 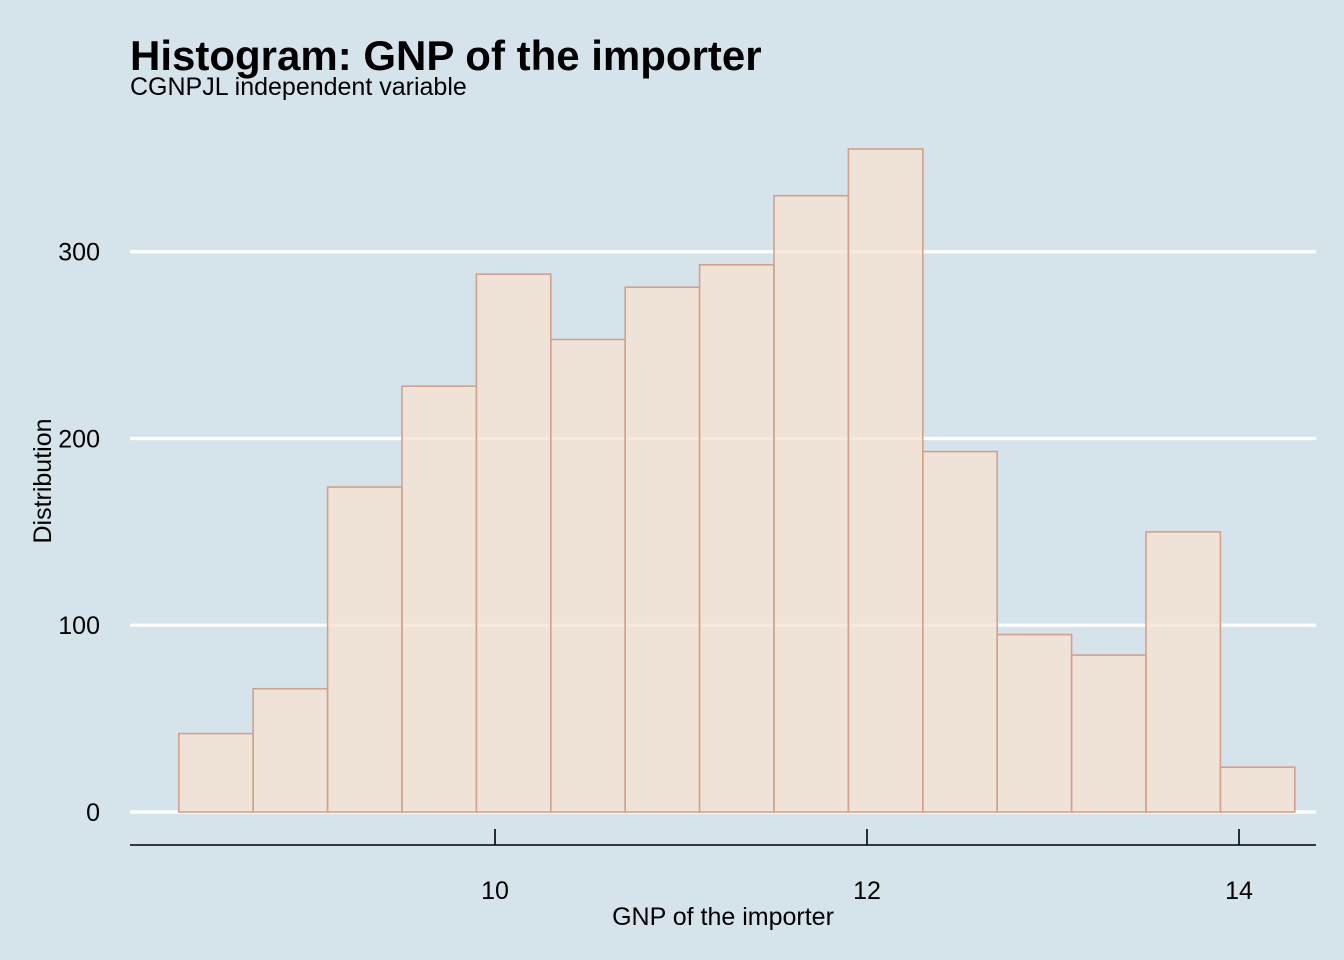 I want to click on y-tick-label: 200, so click(x=79, y=439).